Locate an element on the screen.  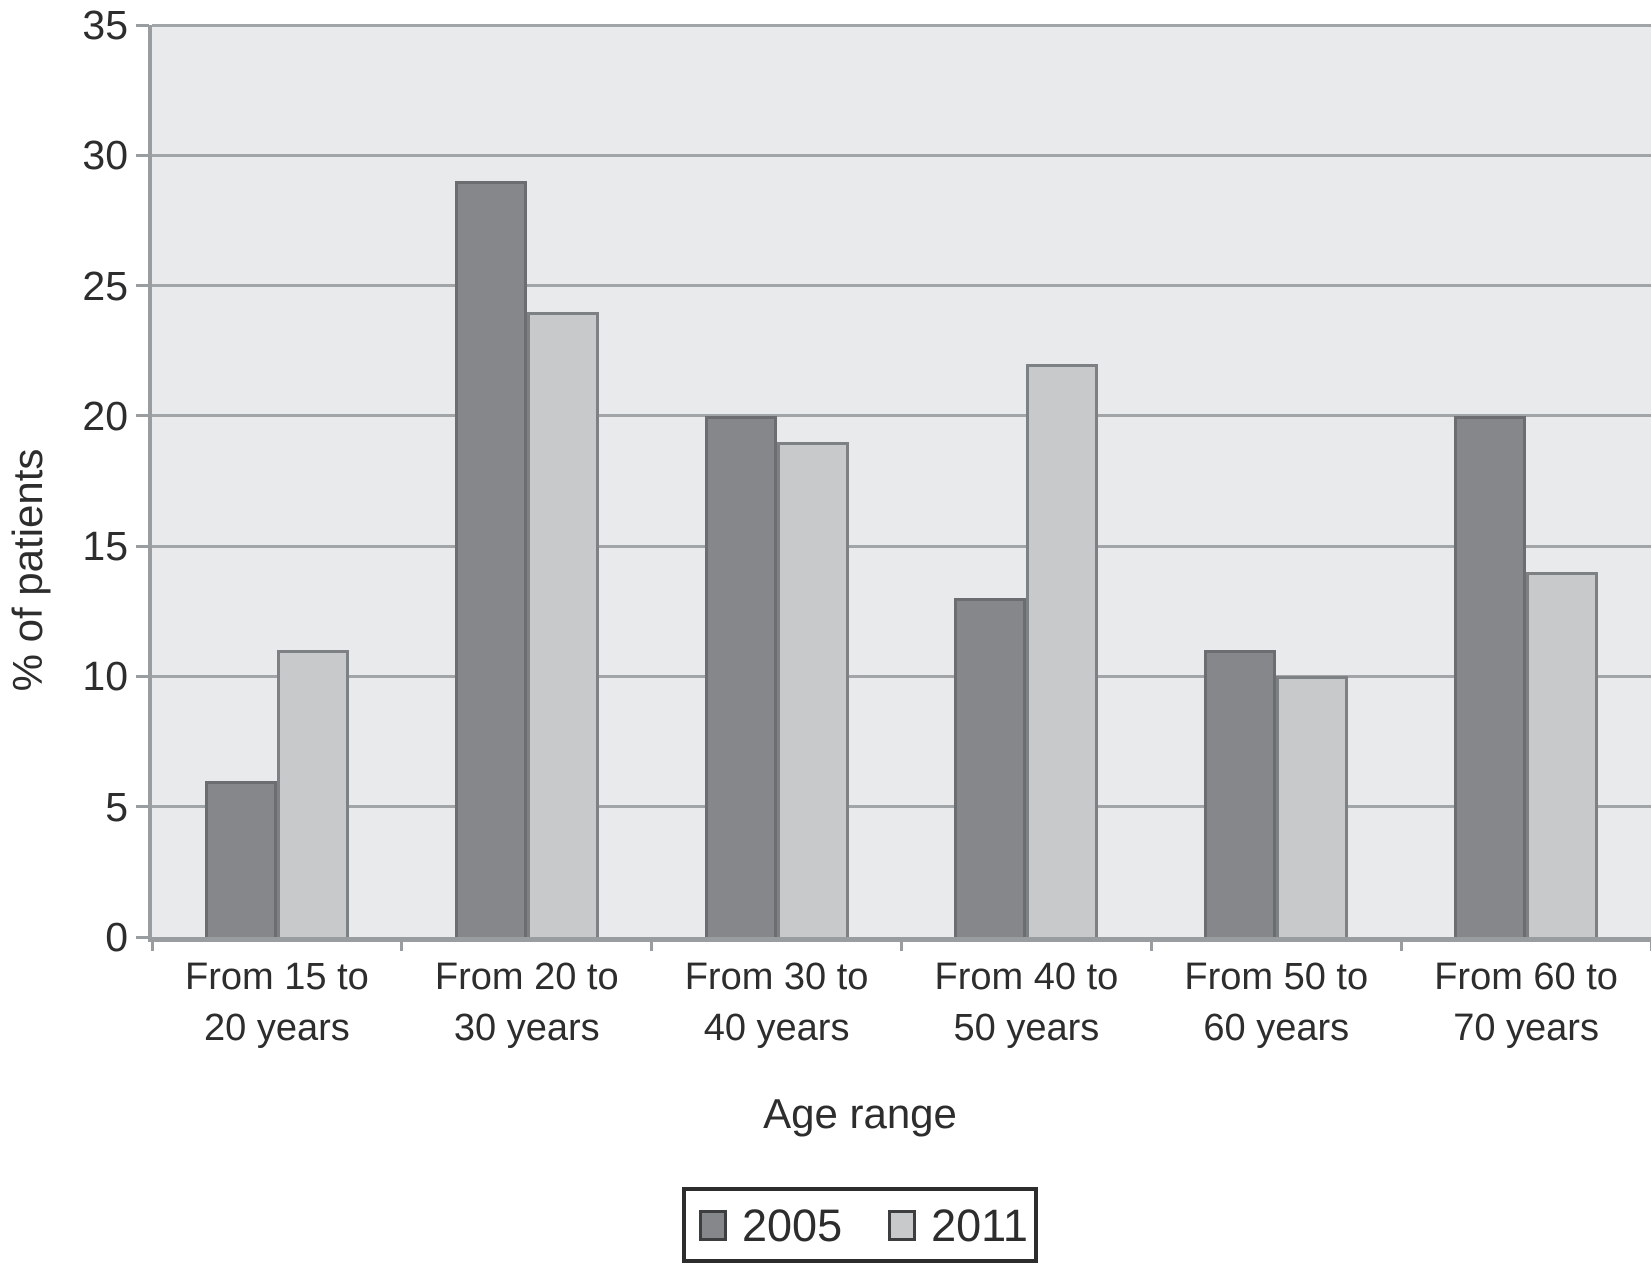
y-tick-label-35: 35 is located at coordinates (105, 25).